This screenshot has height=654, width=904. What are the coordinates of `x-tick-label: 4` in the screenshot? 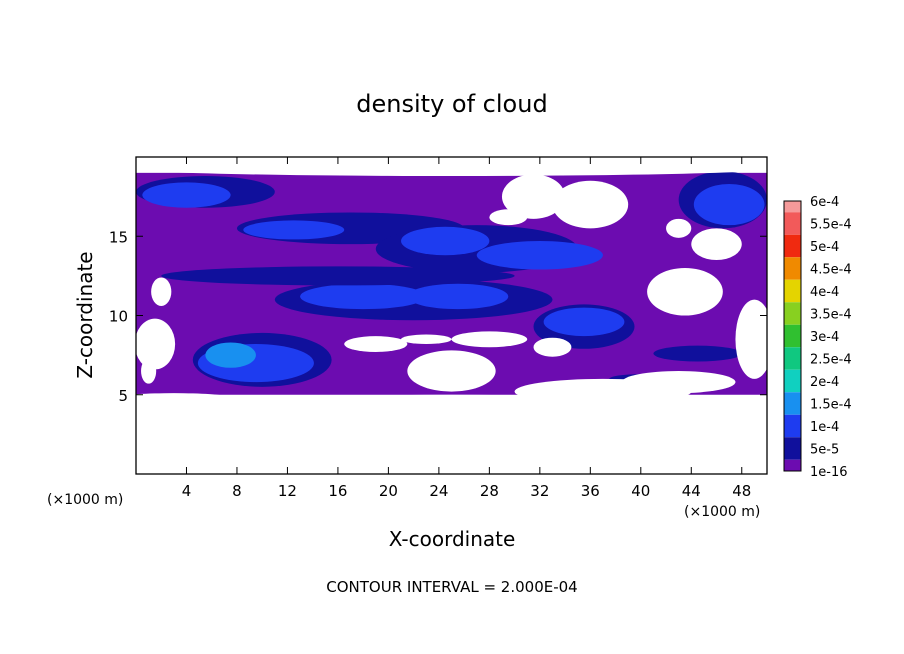 It's located at (187, 491).